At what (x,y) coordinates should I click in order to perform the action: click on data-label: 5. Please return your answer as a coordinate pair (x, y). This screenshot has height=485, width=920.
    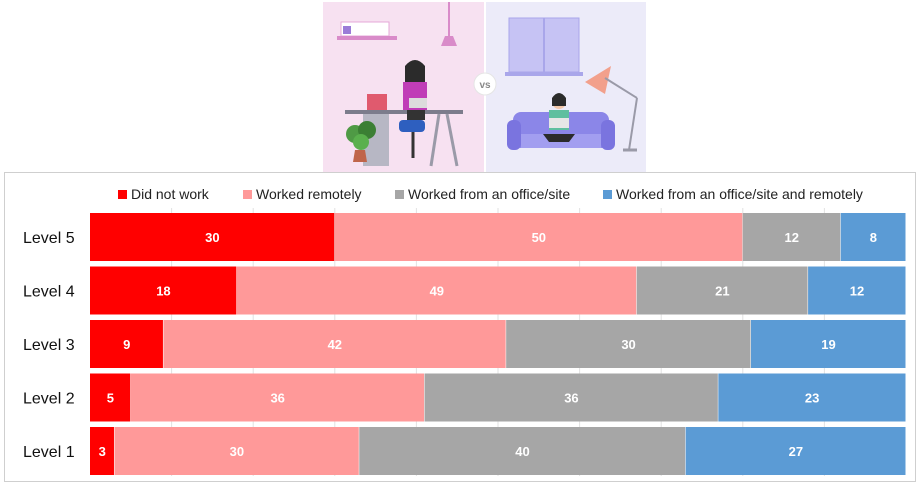
    Looking at the image, I should click on (110, 398).